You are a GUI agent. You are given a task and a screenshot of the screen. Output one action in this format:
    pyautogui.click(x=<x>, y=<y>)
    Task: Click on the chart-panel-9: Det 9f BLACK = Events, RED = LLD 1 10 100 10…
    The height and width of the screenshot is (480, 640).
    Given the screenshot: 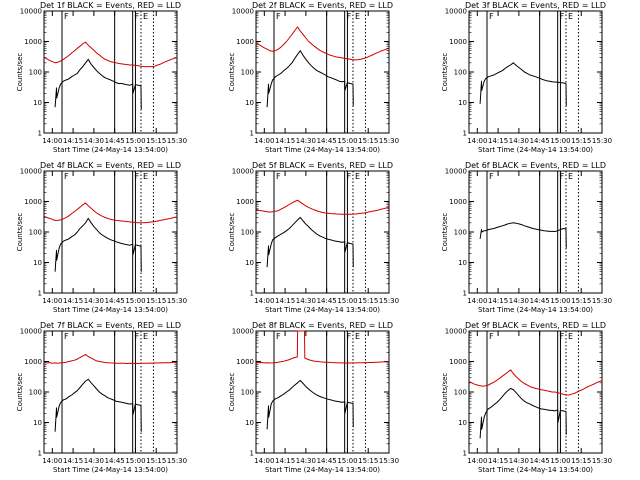 What is the action you would take?
    pyautogui.click(x=526, y=397)
    